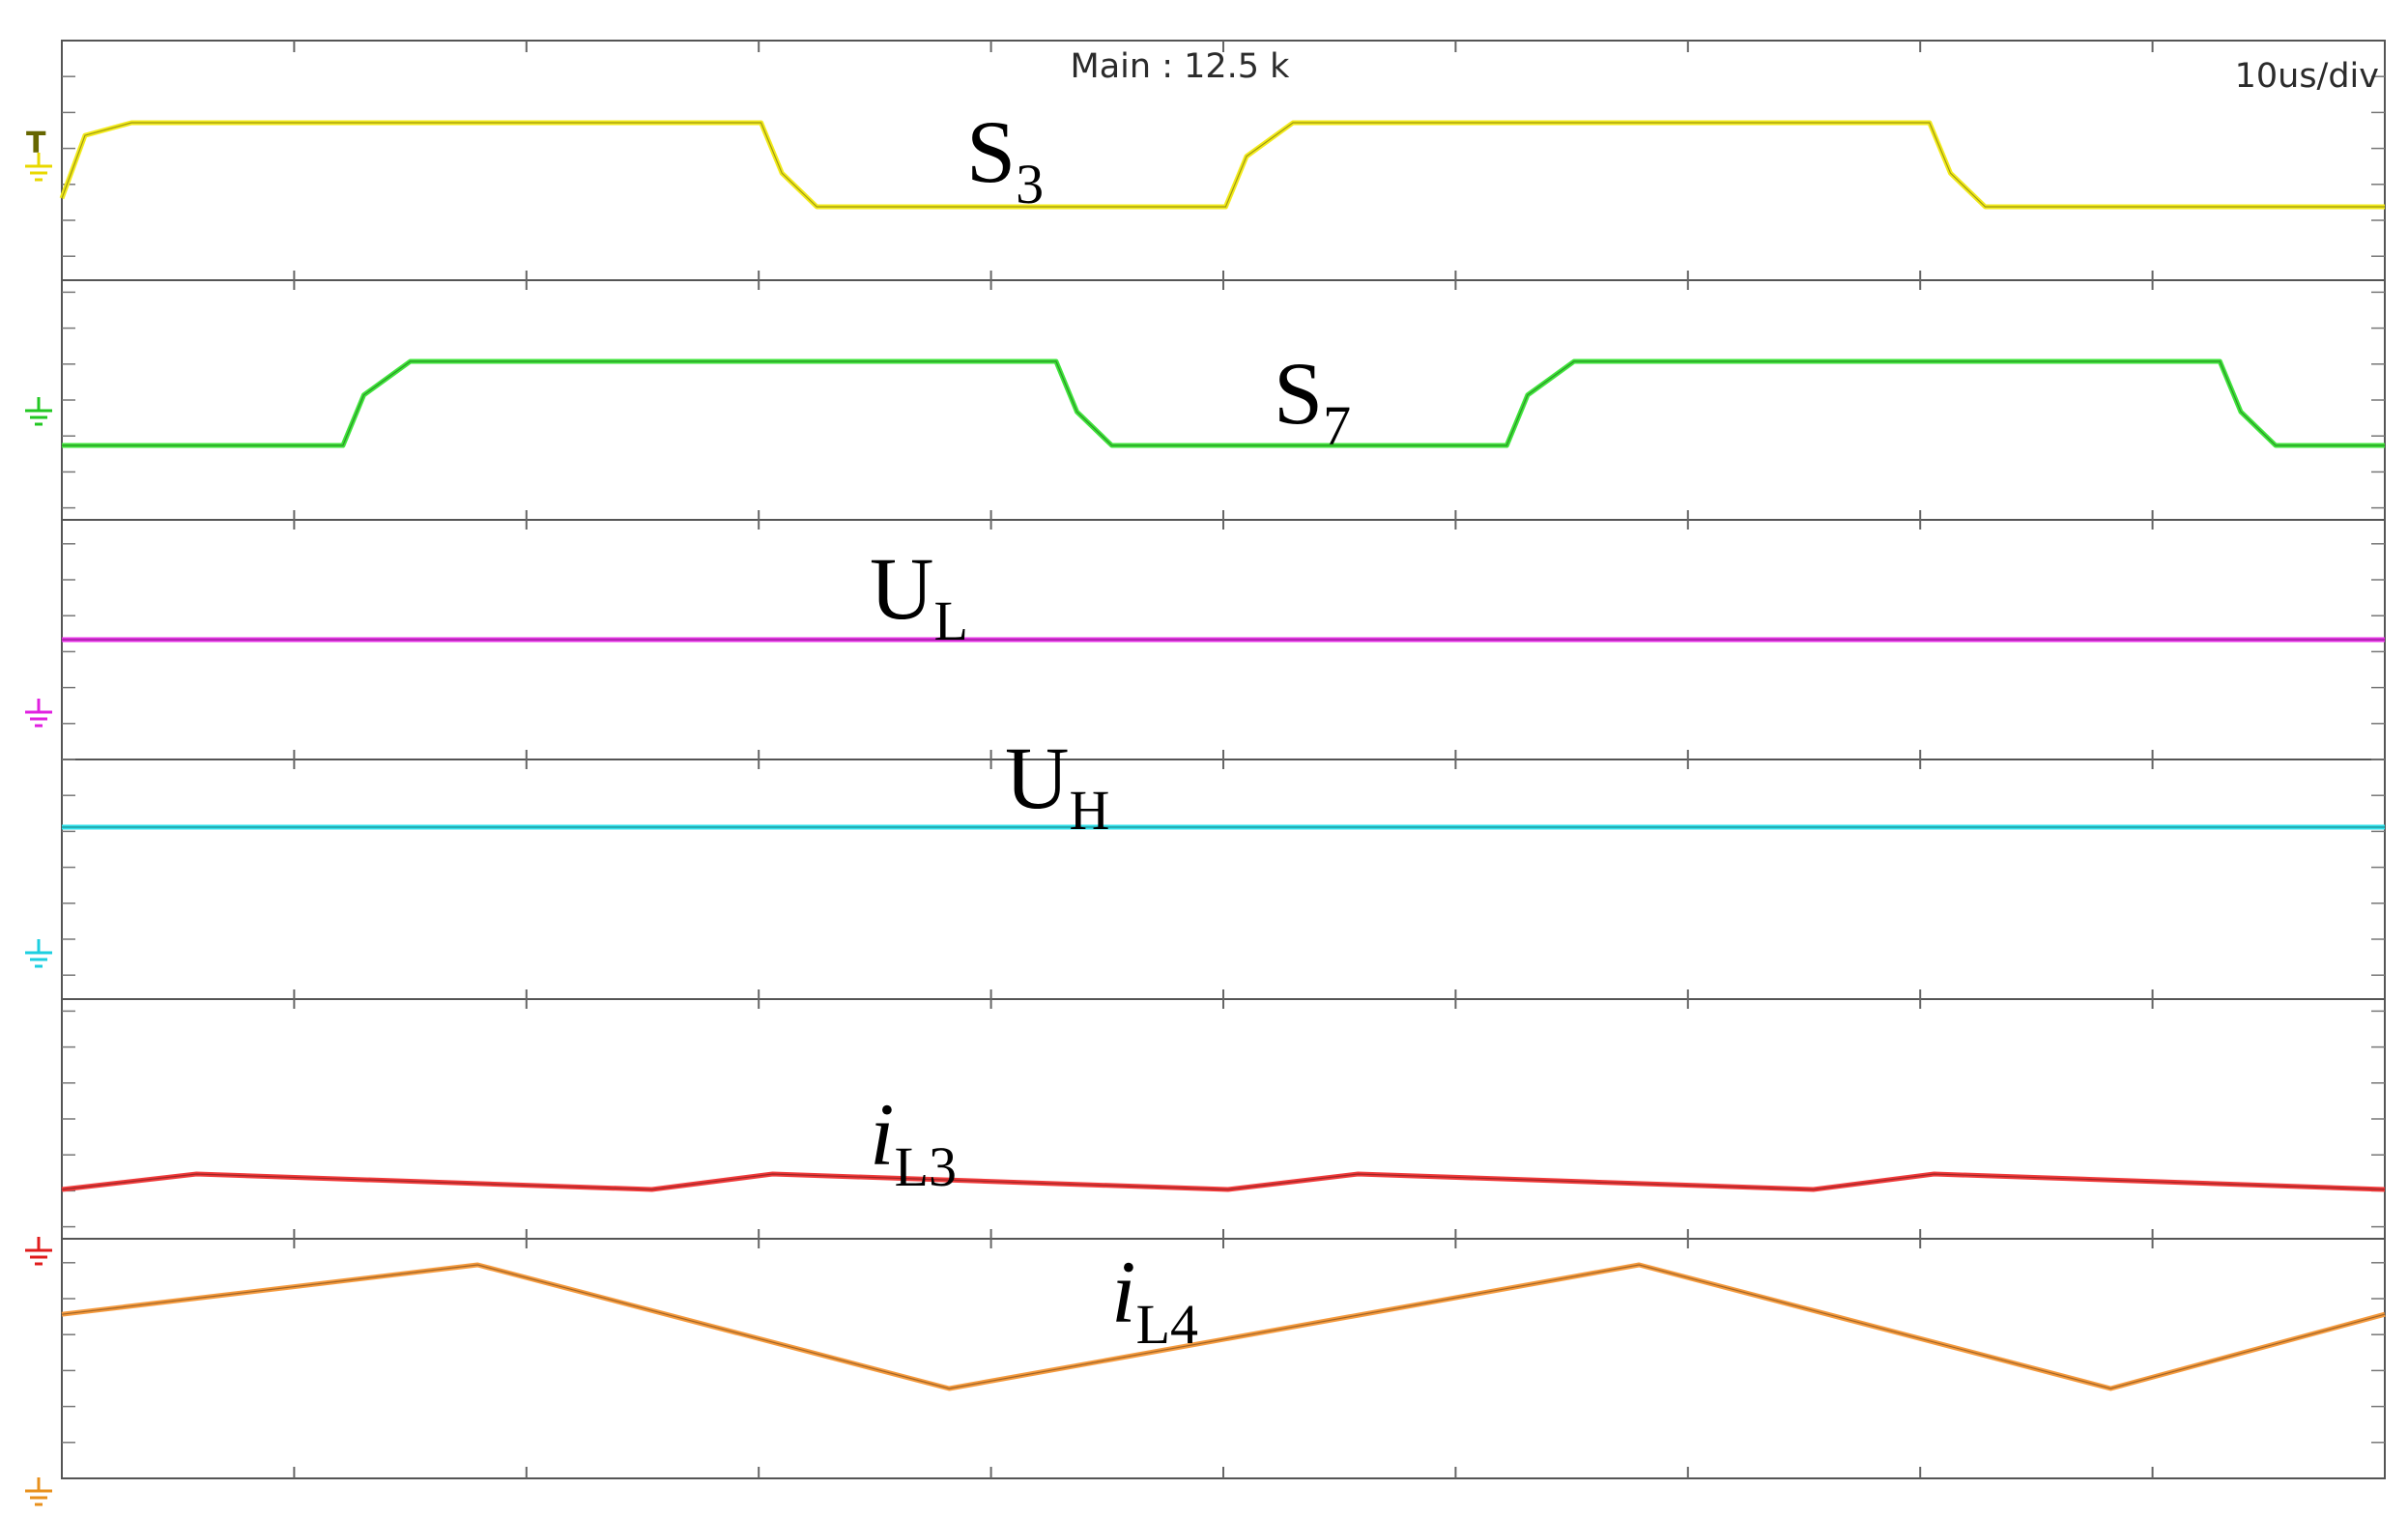 This screenshot has width=2408, height=1518. Describe the element at coordinates (1124, 1292) in the screenshot. I see `label-il4-main: i` at that location.